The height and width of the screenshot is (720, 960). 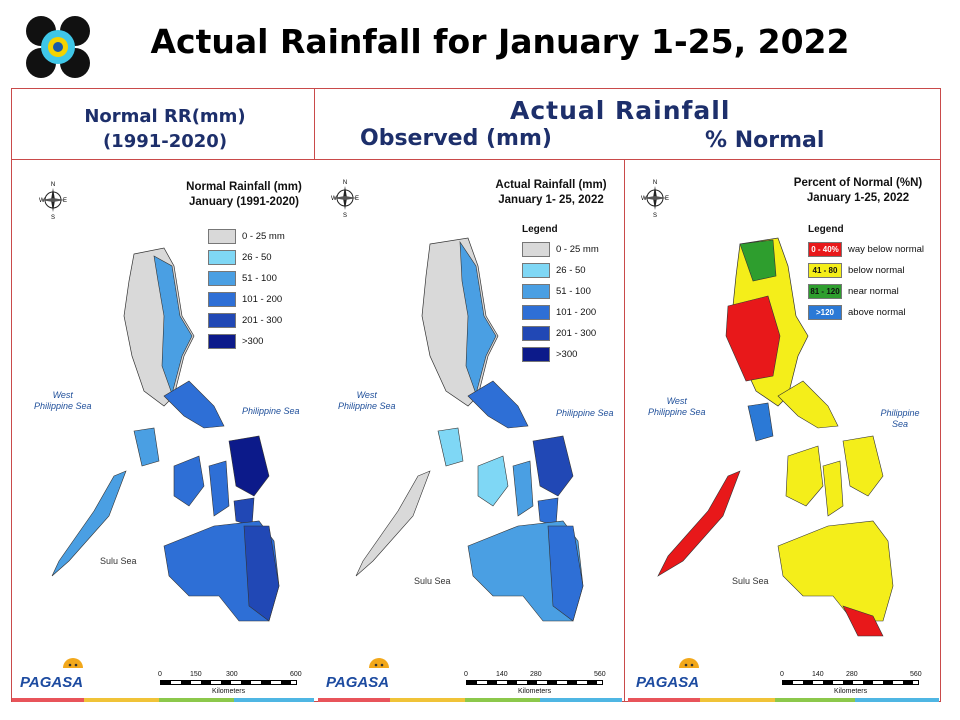 I want to click on legend-item: >120 above normal, so click(x=866, y=312).